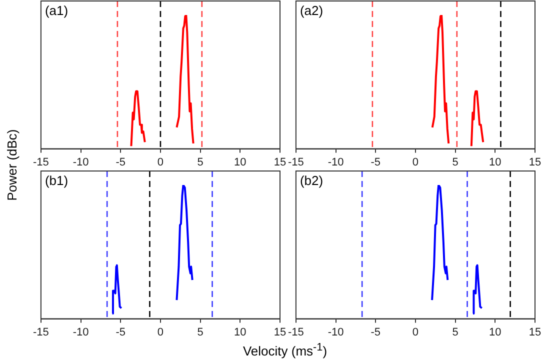 Image resolution: width=550 pixels, height=362 pixels. I want to click on x-axis-title: Velocity (ms$^{-1}$), so click(285, 350).